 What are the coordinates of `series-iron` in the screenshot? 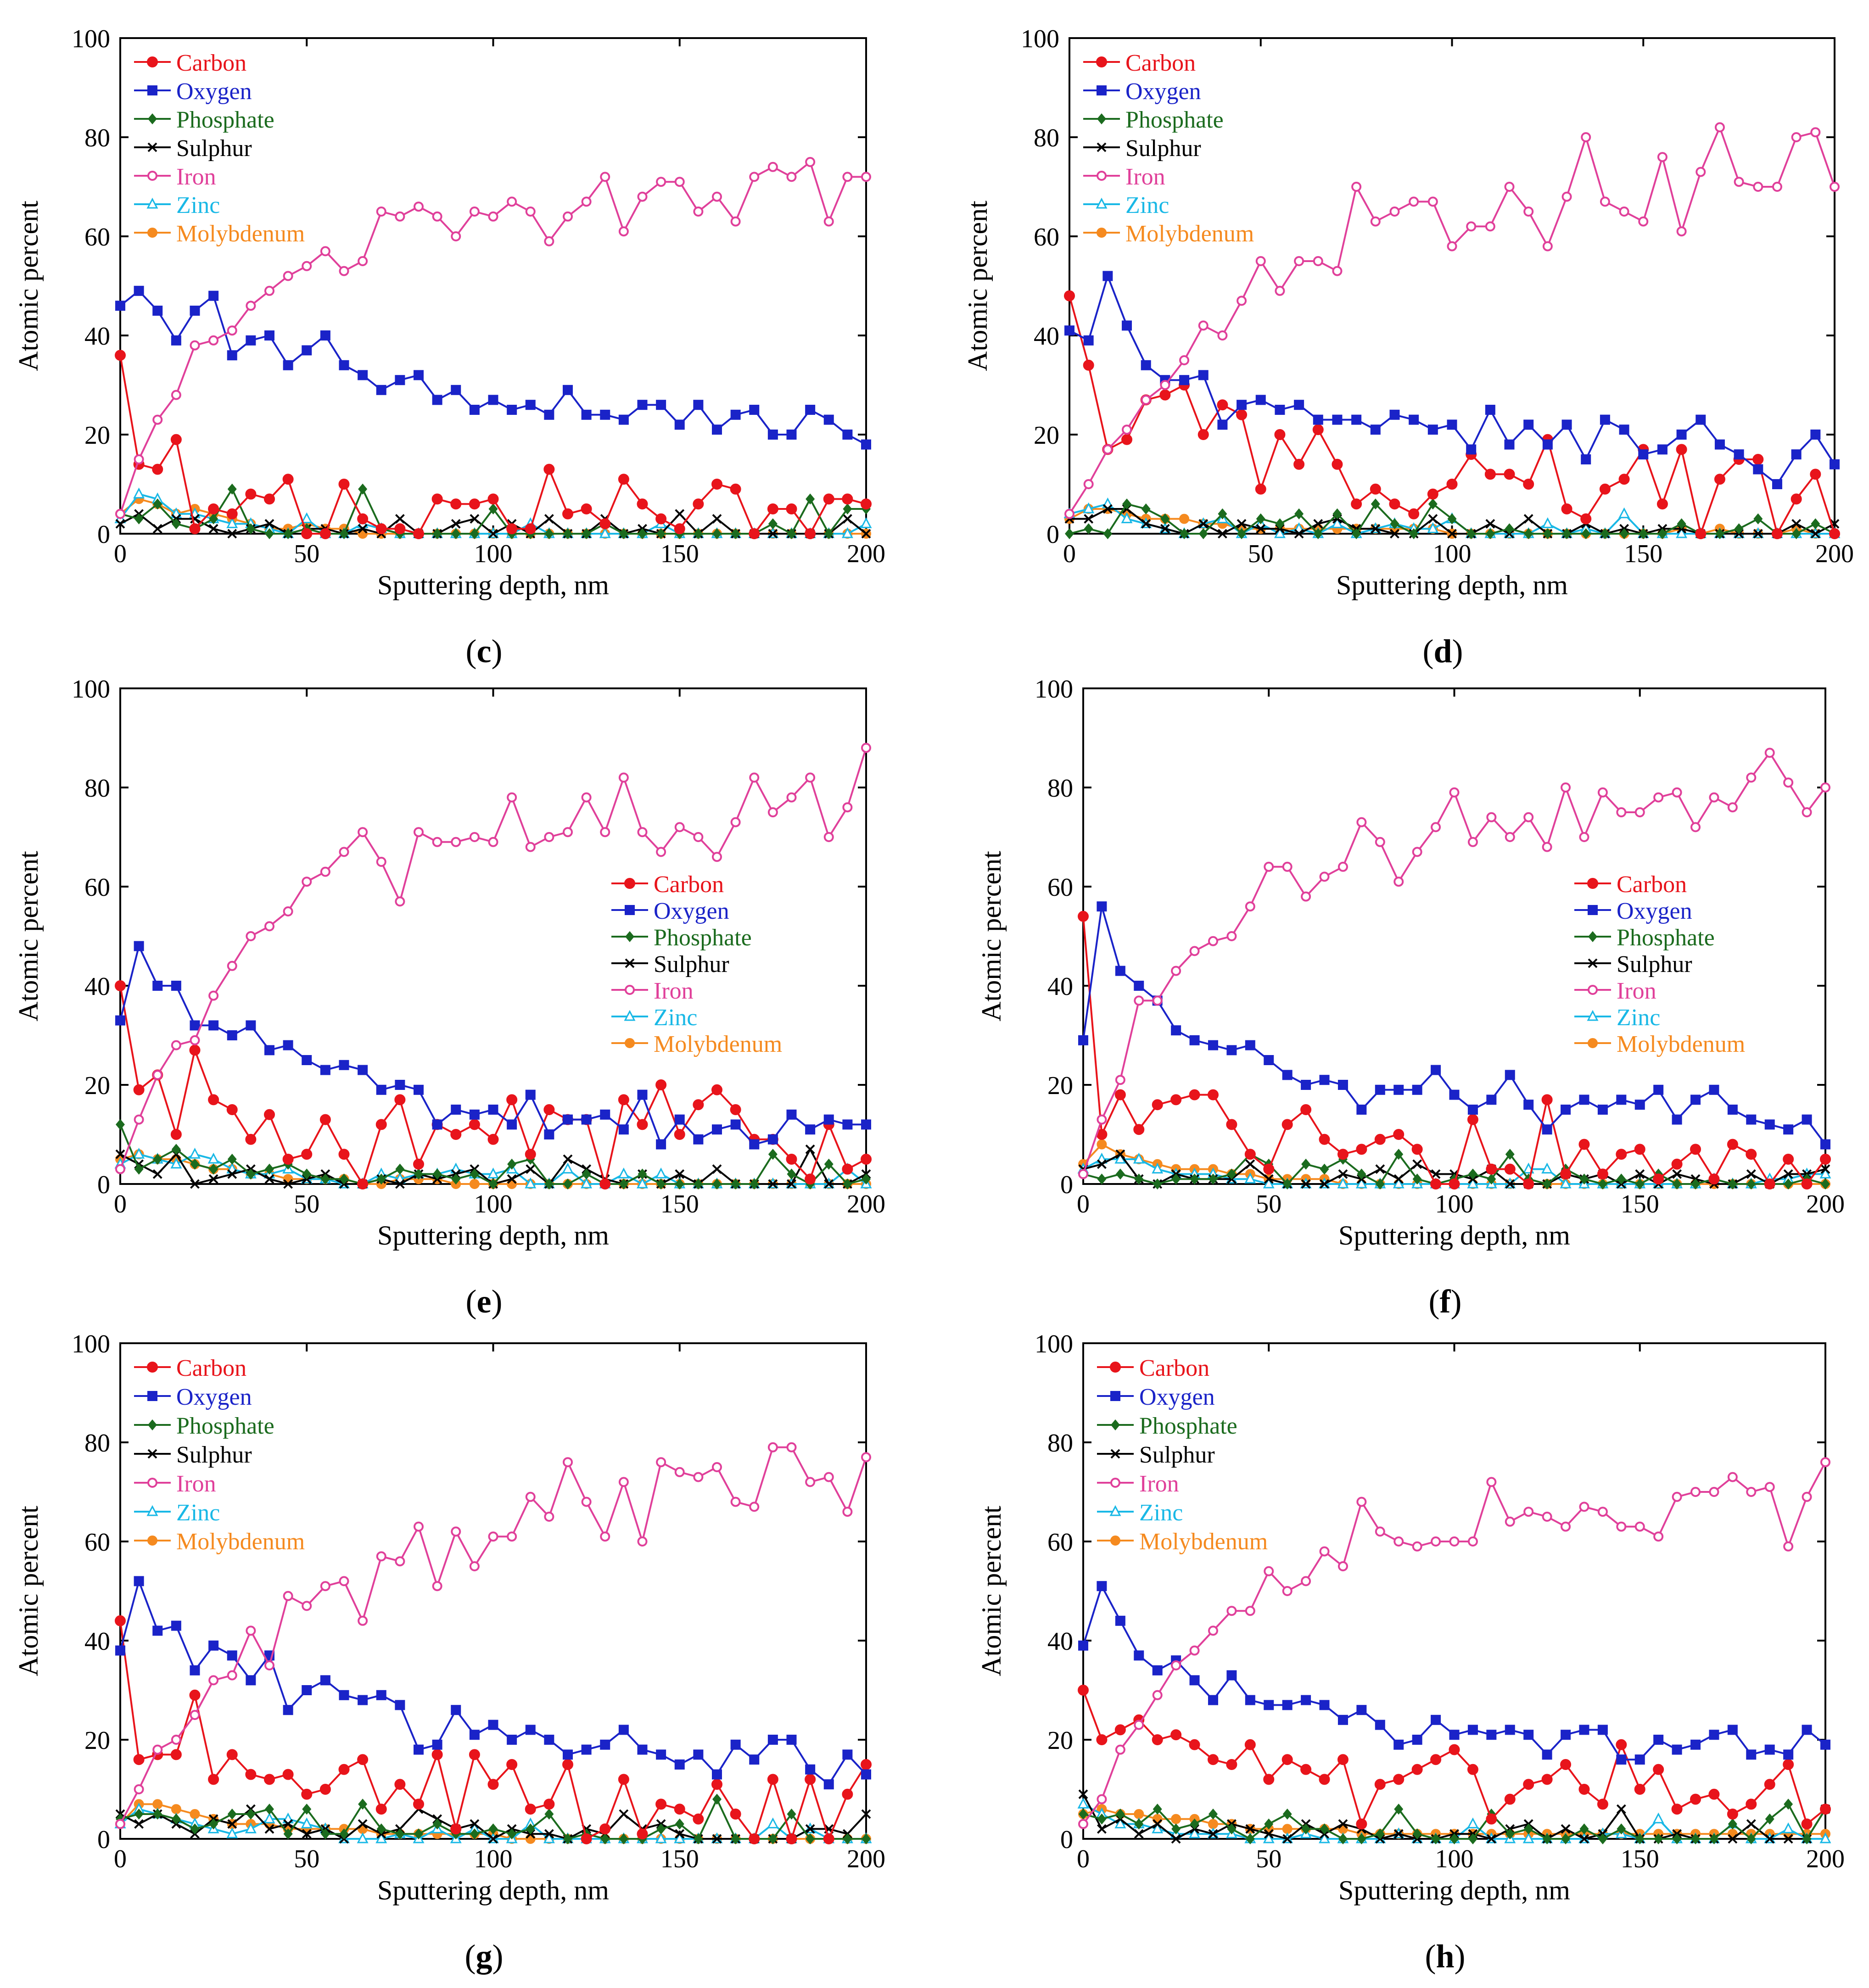 It's located at (493, 338).